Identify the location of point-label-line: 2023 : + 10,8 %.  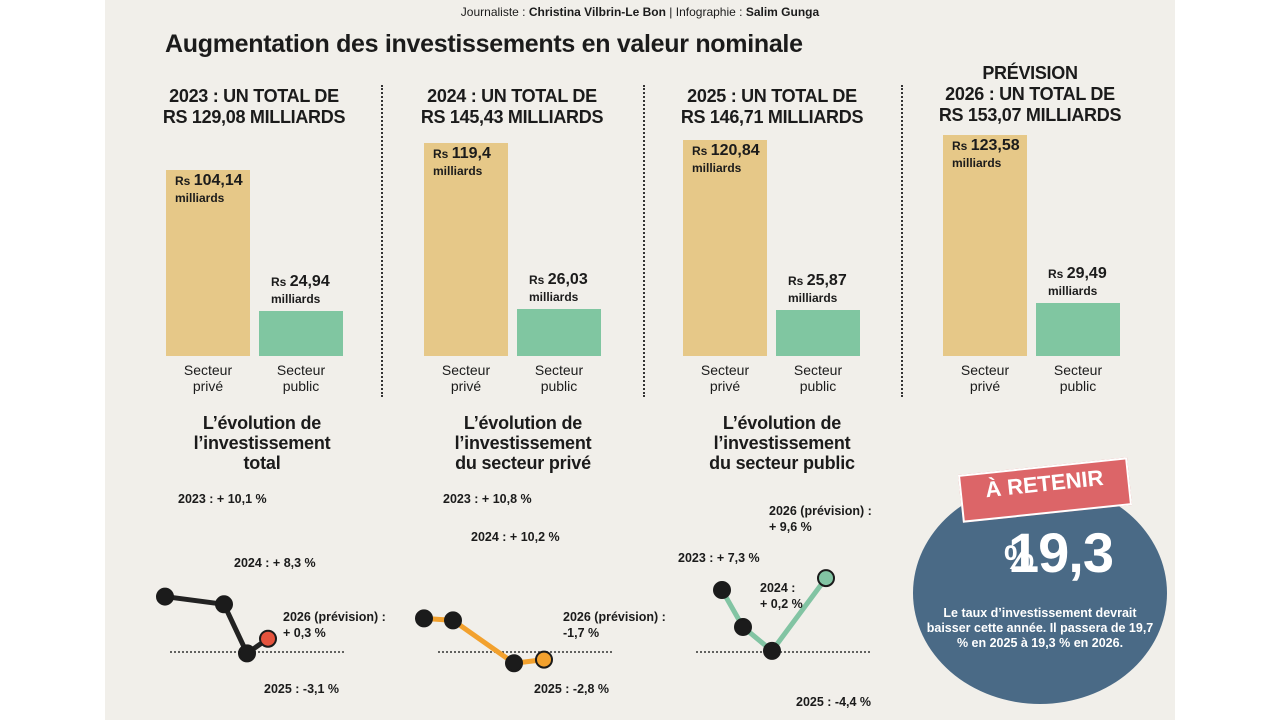
(487, 499).